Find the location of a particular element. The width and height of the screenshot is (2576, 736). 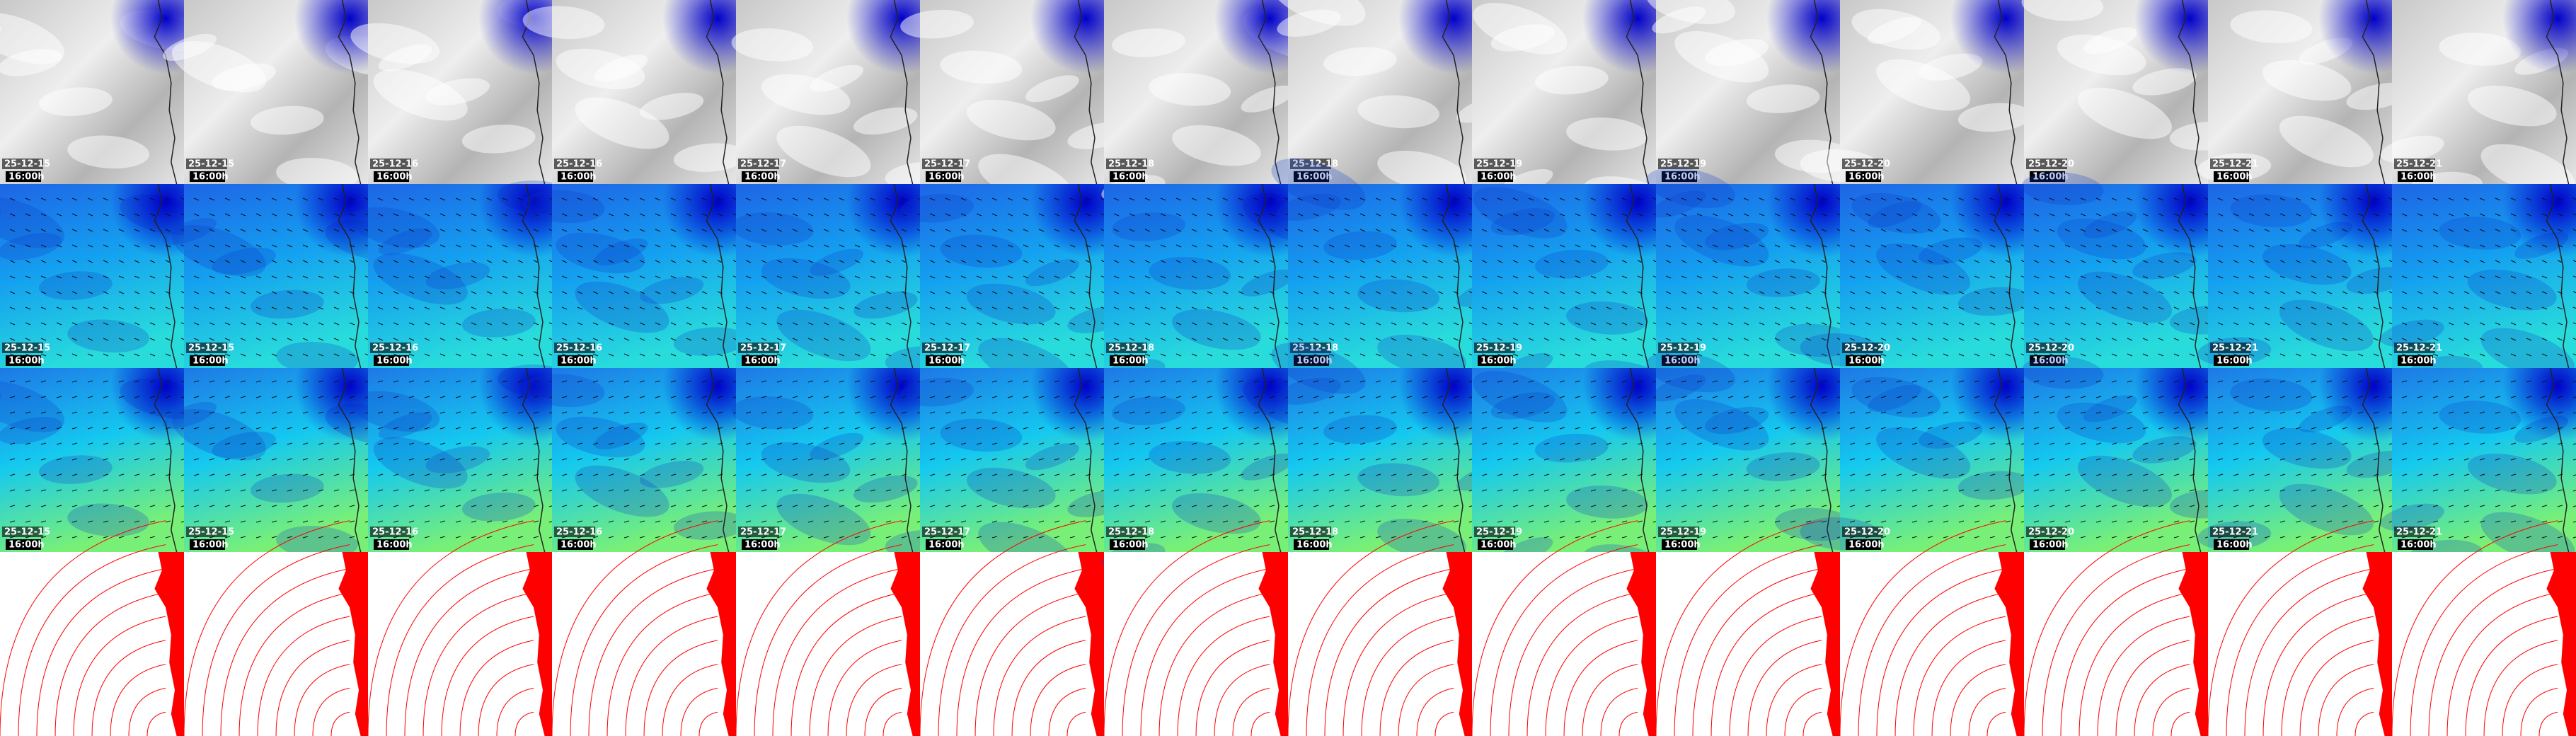

date-label: 25-12-18 is located at coordinates (1315, 533).